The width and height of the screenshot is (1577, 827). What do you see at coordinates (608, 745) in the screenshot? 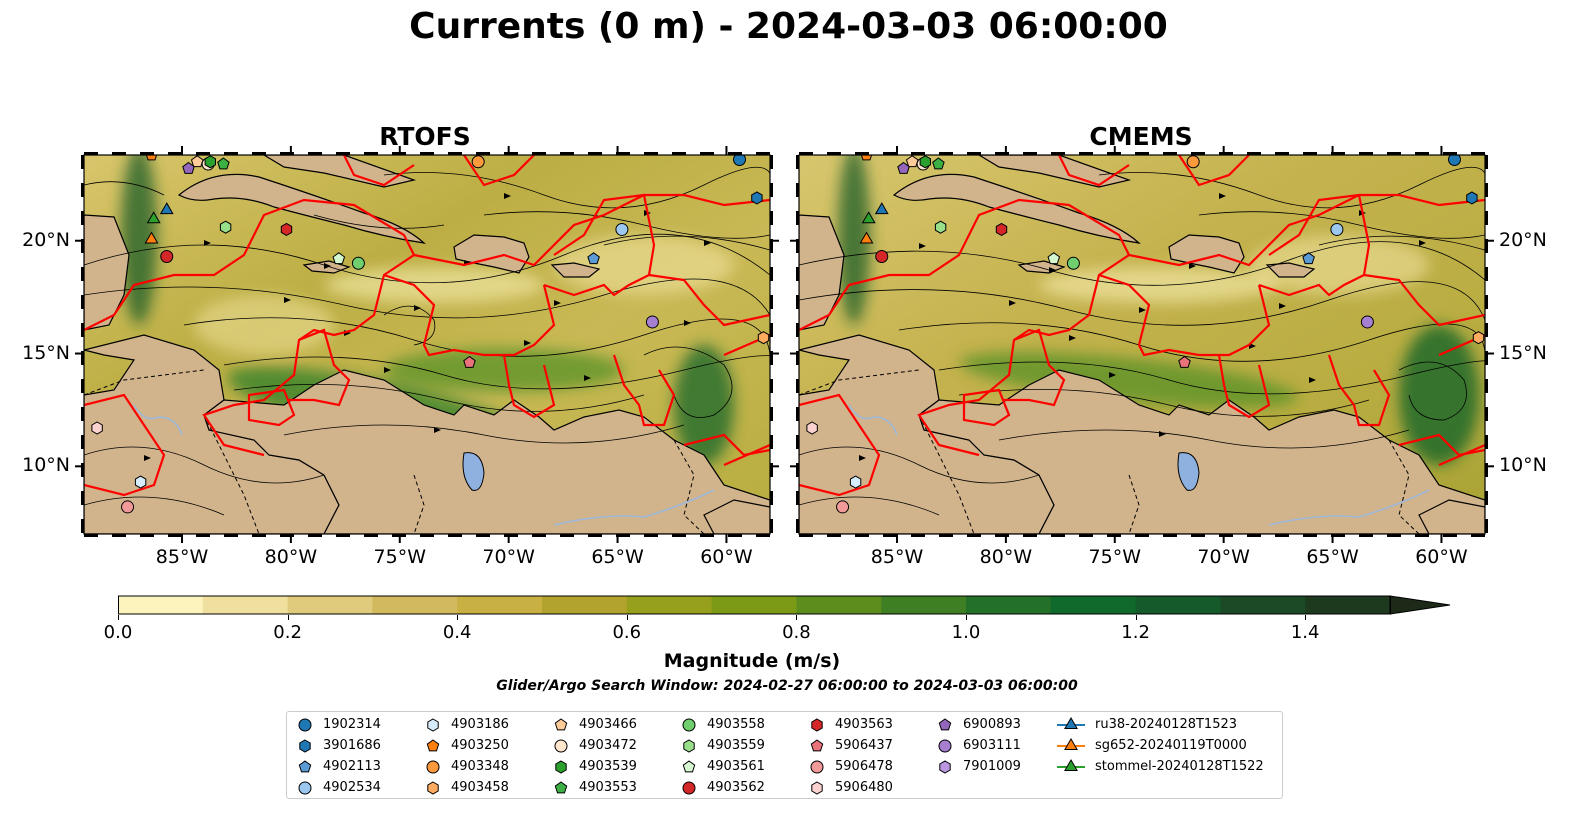
I see `legend-label: 4903472` at bounding box center [608, 745].